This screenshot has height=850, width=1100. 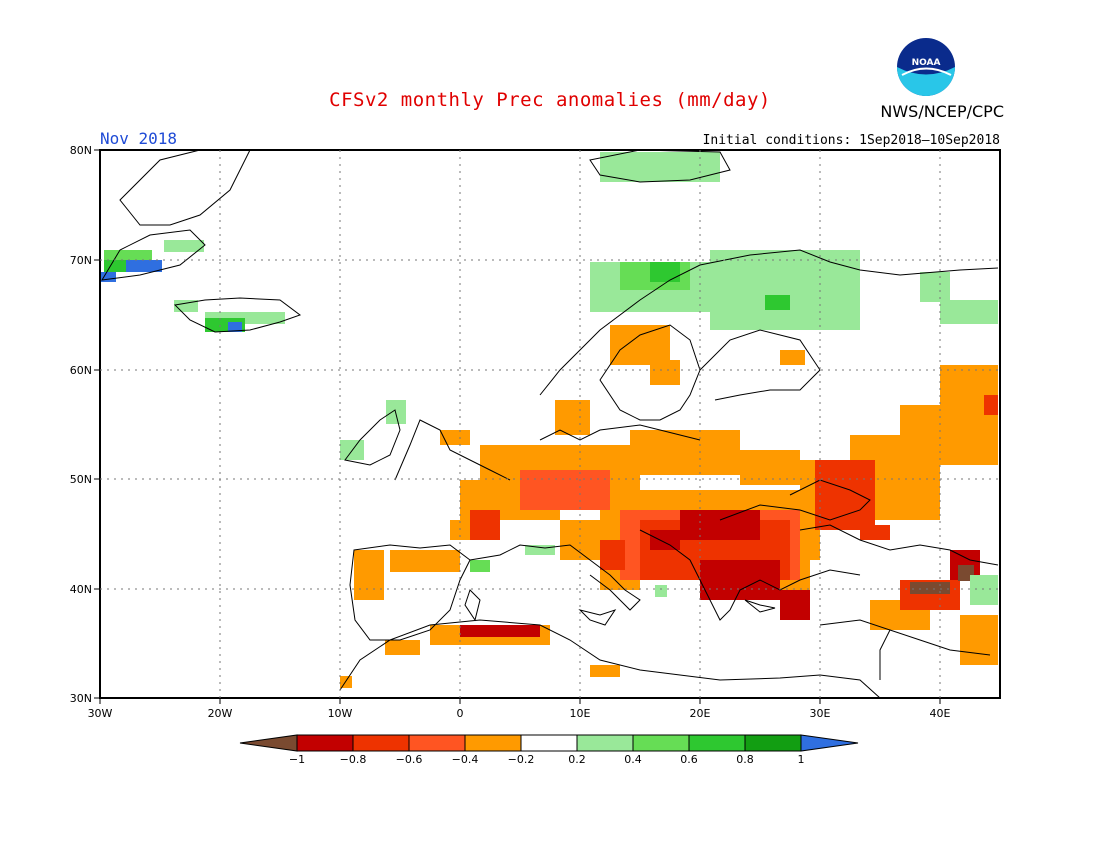 What do you see at coordinates (220, 713) in the screenshot?
I see `lon-tick-label: 20W` at bounding box center [220, 713].